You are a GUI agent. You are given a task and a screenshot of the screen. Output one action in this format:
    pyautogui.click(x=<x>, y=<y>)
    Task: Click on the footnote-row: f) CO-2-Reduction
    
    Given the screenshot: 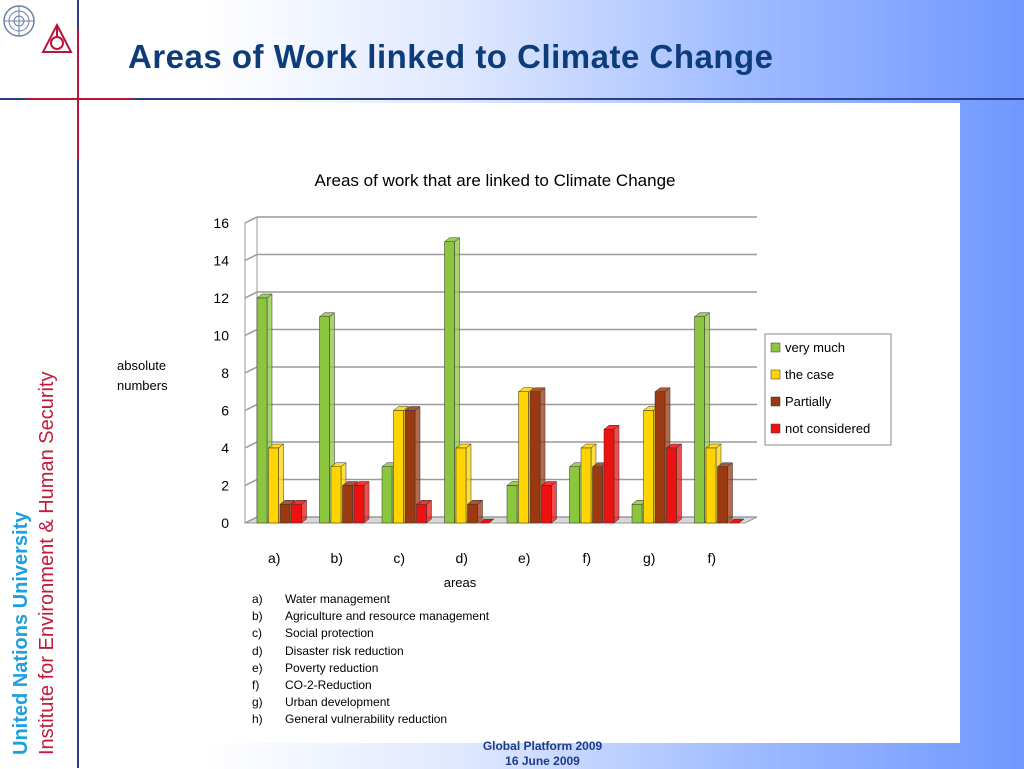 What is the action you would take?
    pyautogui.click(x=370, y=686)
    